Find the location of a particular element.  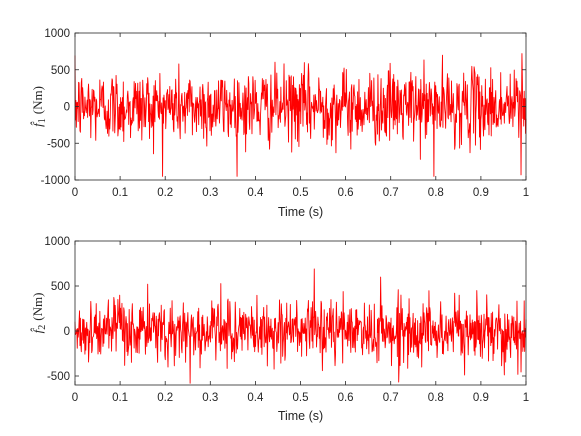

y-axis-subscript-2: 2 is located at coordinates (42, 327).